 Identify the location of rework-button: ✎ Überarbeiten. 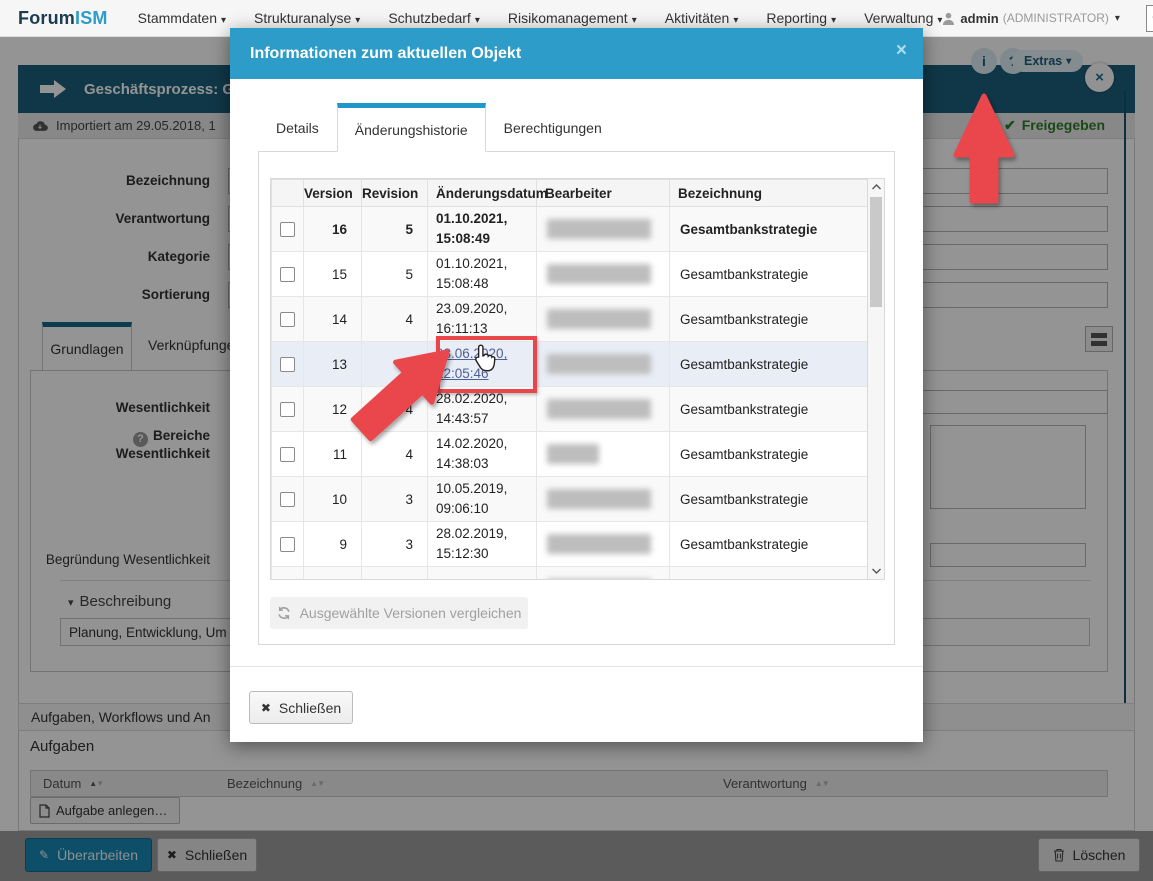
(88, 855).